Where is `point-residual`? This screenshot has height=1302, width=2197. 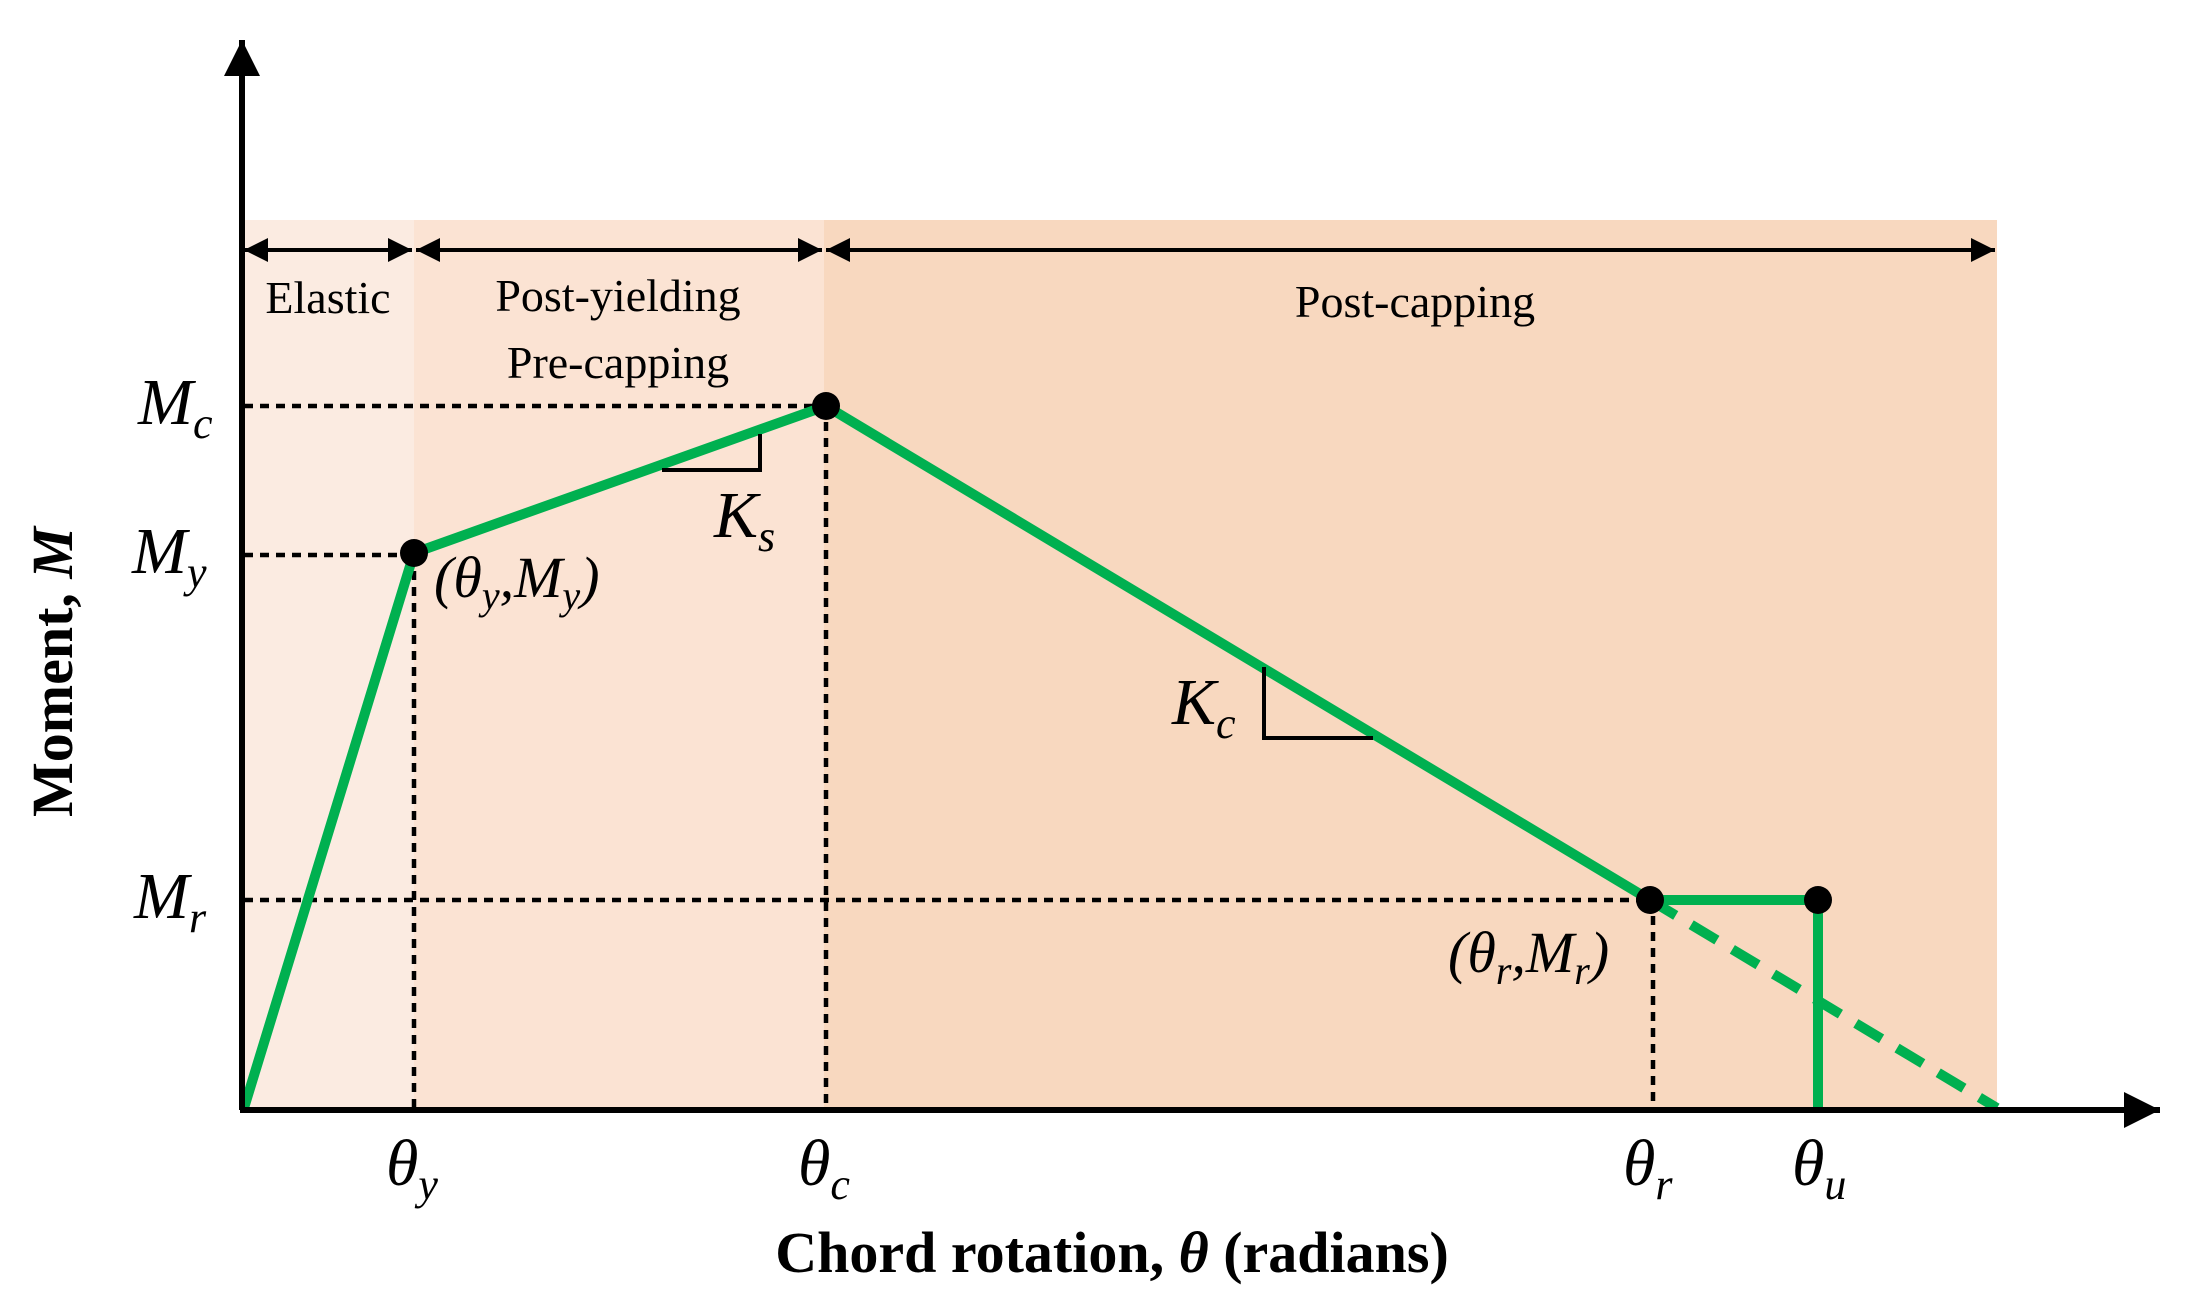
point-residual is located at coordinates (1650, 900).